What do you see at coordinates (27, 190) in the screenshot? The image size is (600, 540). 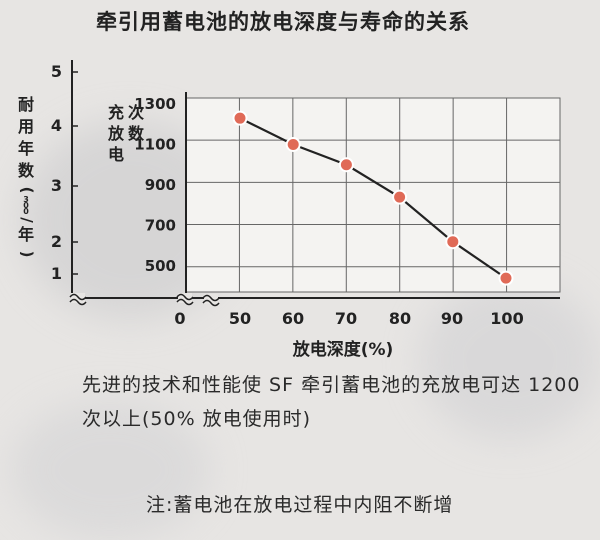 I see `y2-axis-label-char: (` at bounding box center [27, 190].